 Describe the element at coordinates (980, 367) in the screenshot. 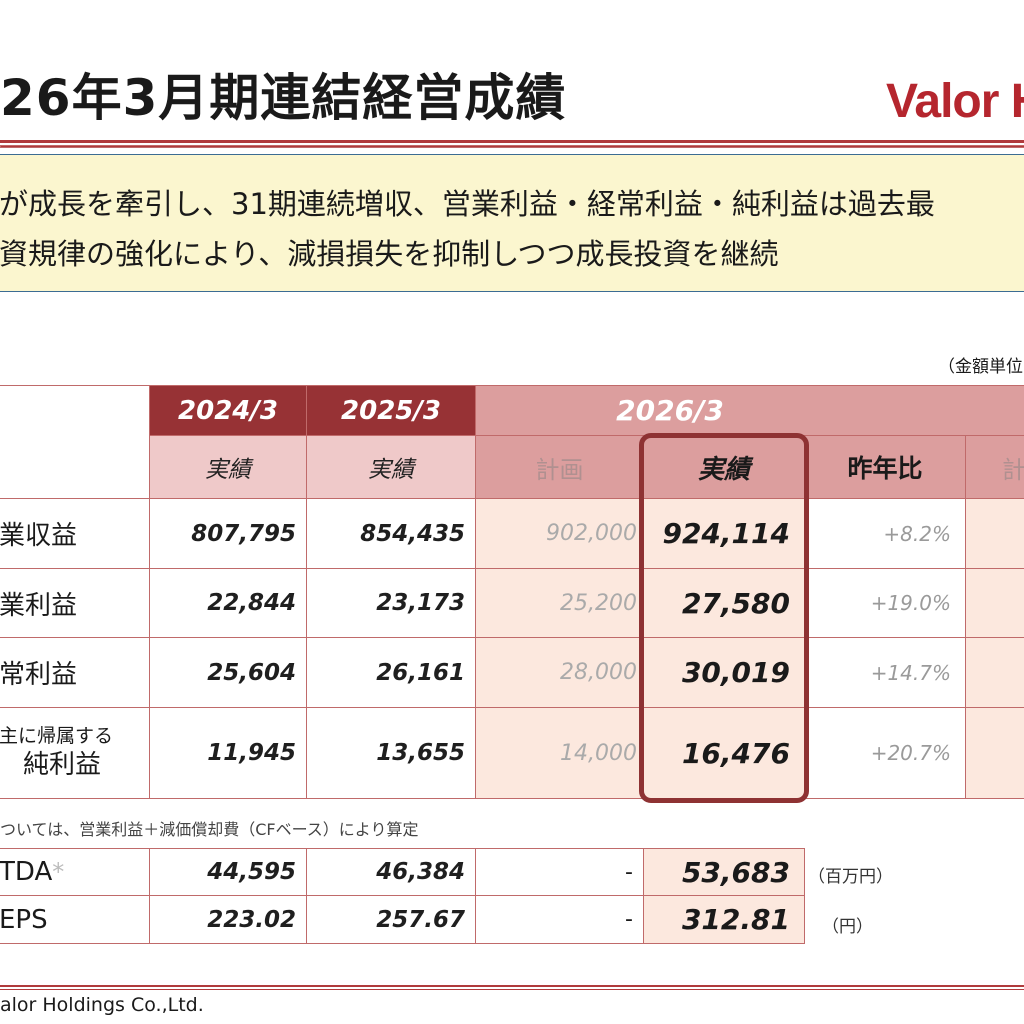

I see `unit-note: （金額単位` at that location.